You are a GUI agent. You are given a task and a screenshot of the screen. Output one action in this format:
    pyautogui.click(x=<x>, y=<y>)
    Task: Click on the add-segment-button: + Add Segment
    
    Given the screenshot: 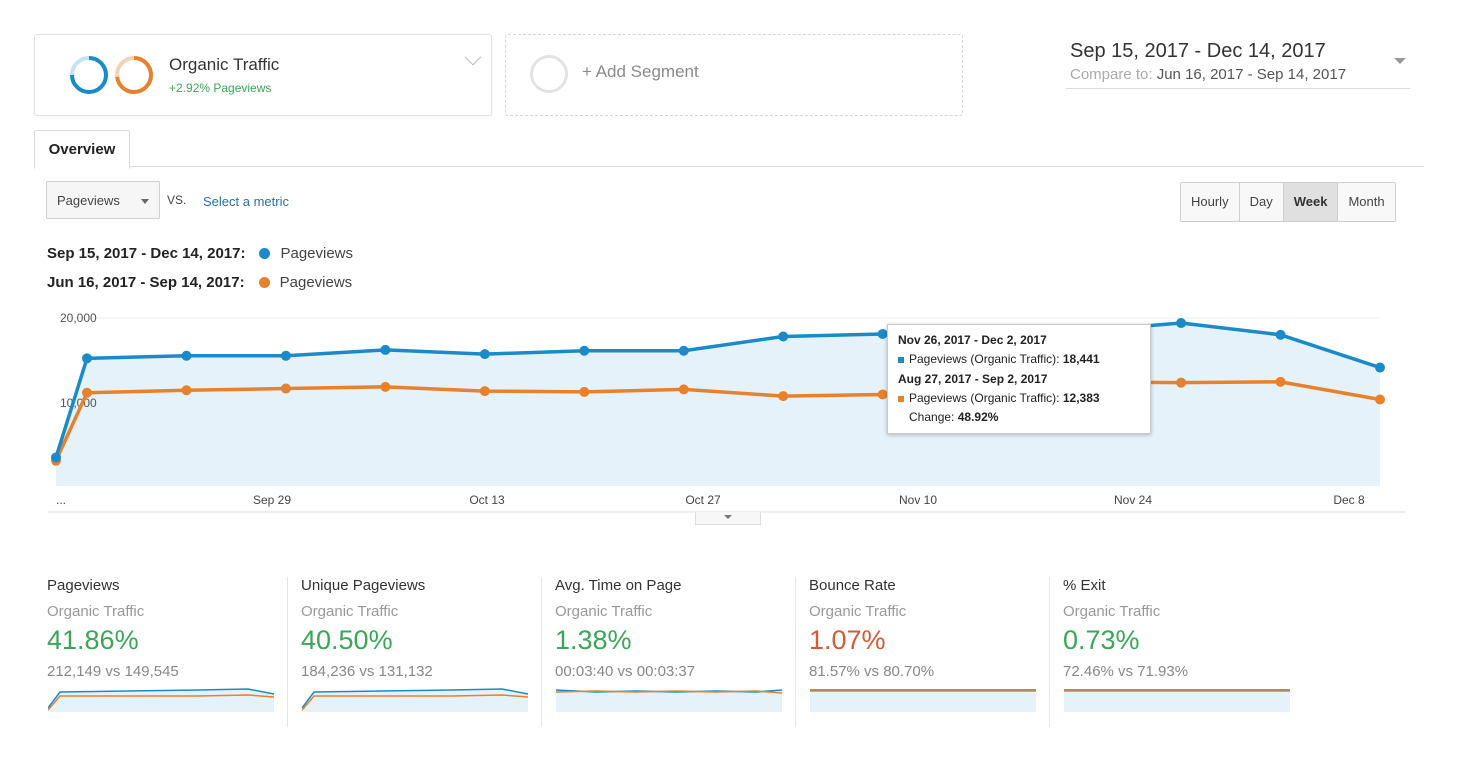 What is the action you would take?
    pyautogui.click(x=734, y=75)
    